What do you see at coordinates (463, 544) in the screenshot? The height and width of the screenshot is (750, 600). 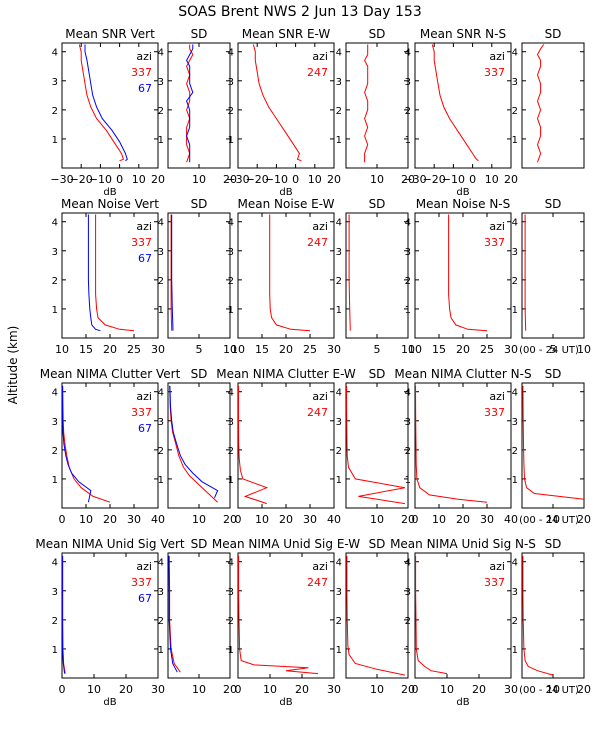 I see `panel-title: Mean NIMA Unid Sig N-S` at bounding box center [463, 544].